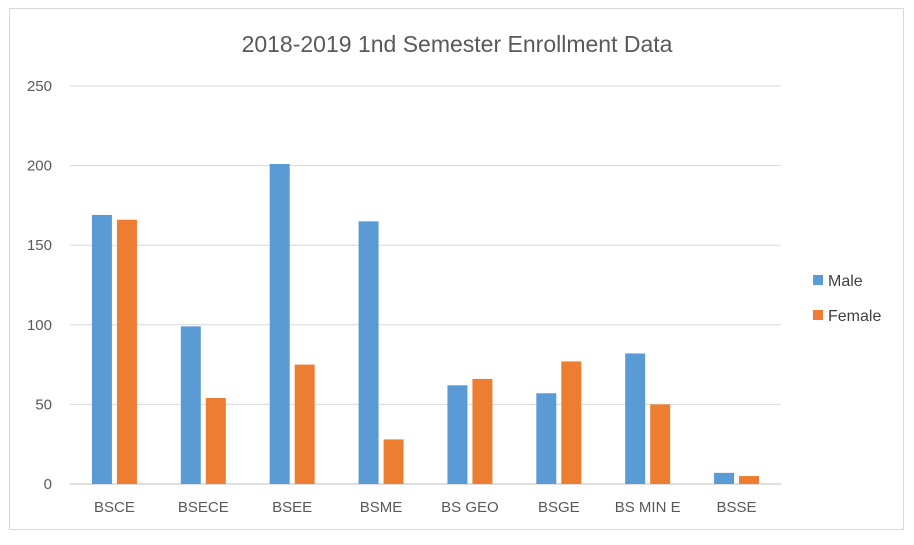 Image resolution: width=914 pixels, height=545 pixels. What do you see at coordinates (559, 507) in the screenshot?
I see `x-tick-label: BSGE` at bounding box center [559, 507].